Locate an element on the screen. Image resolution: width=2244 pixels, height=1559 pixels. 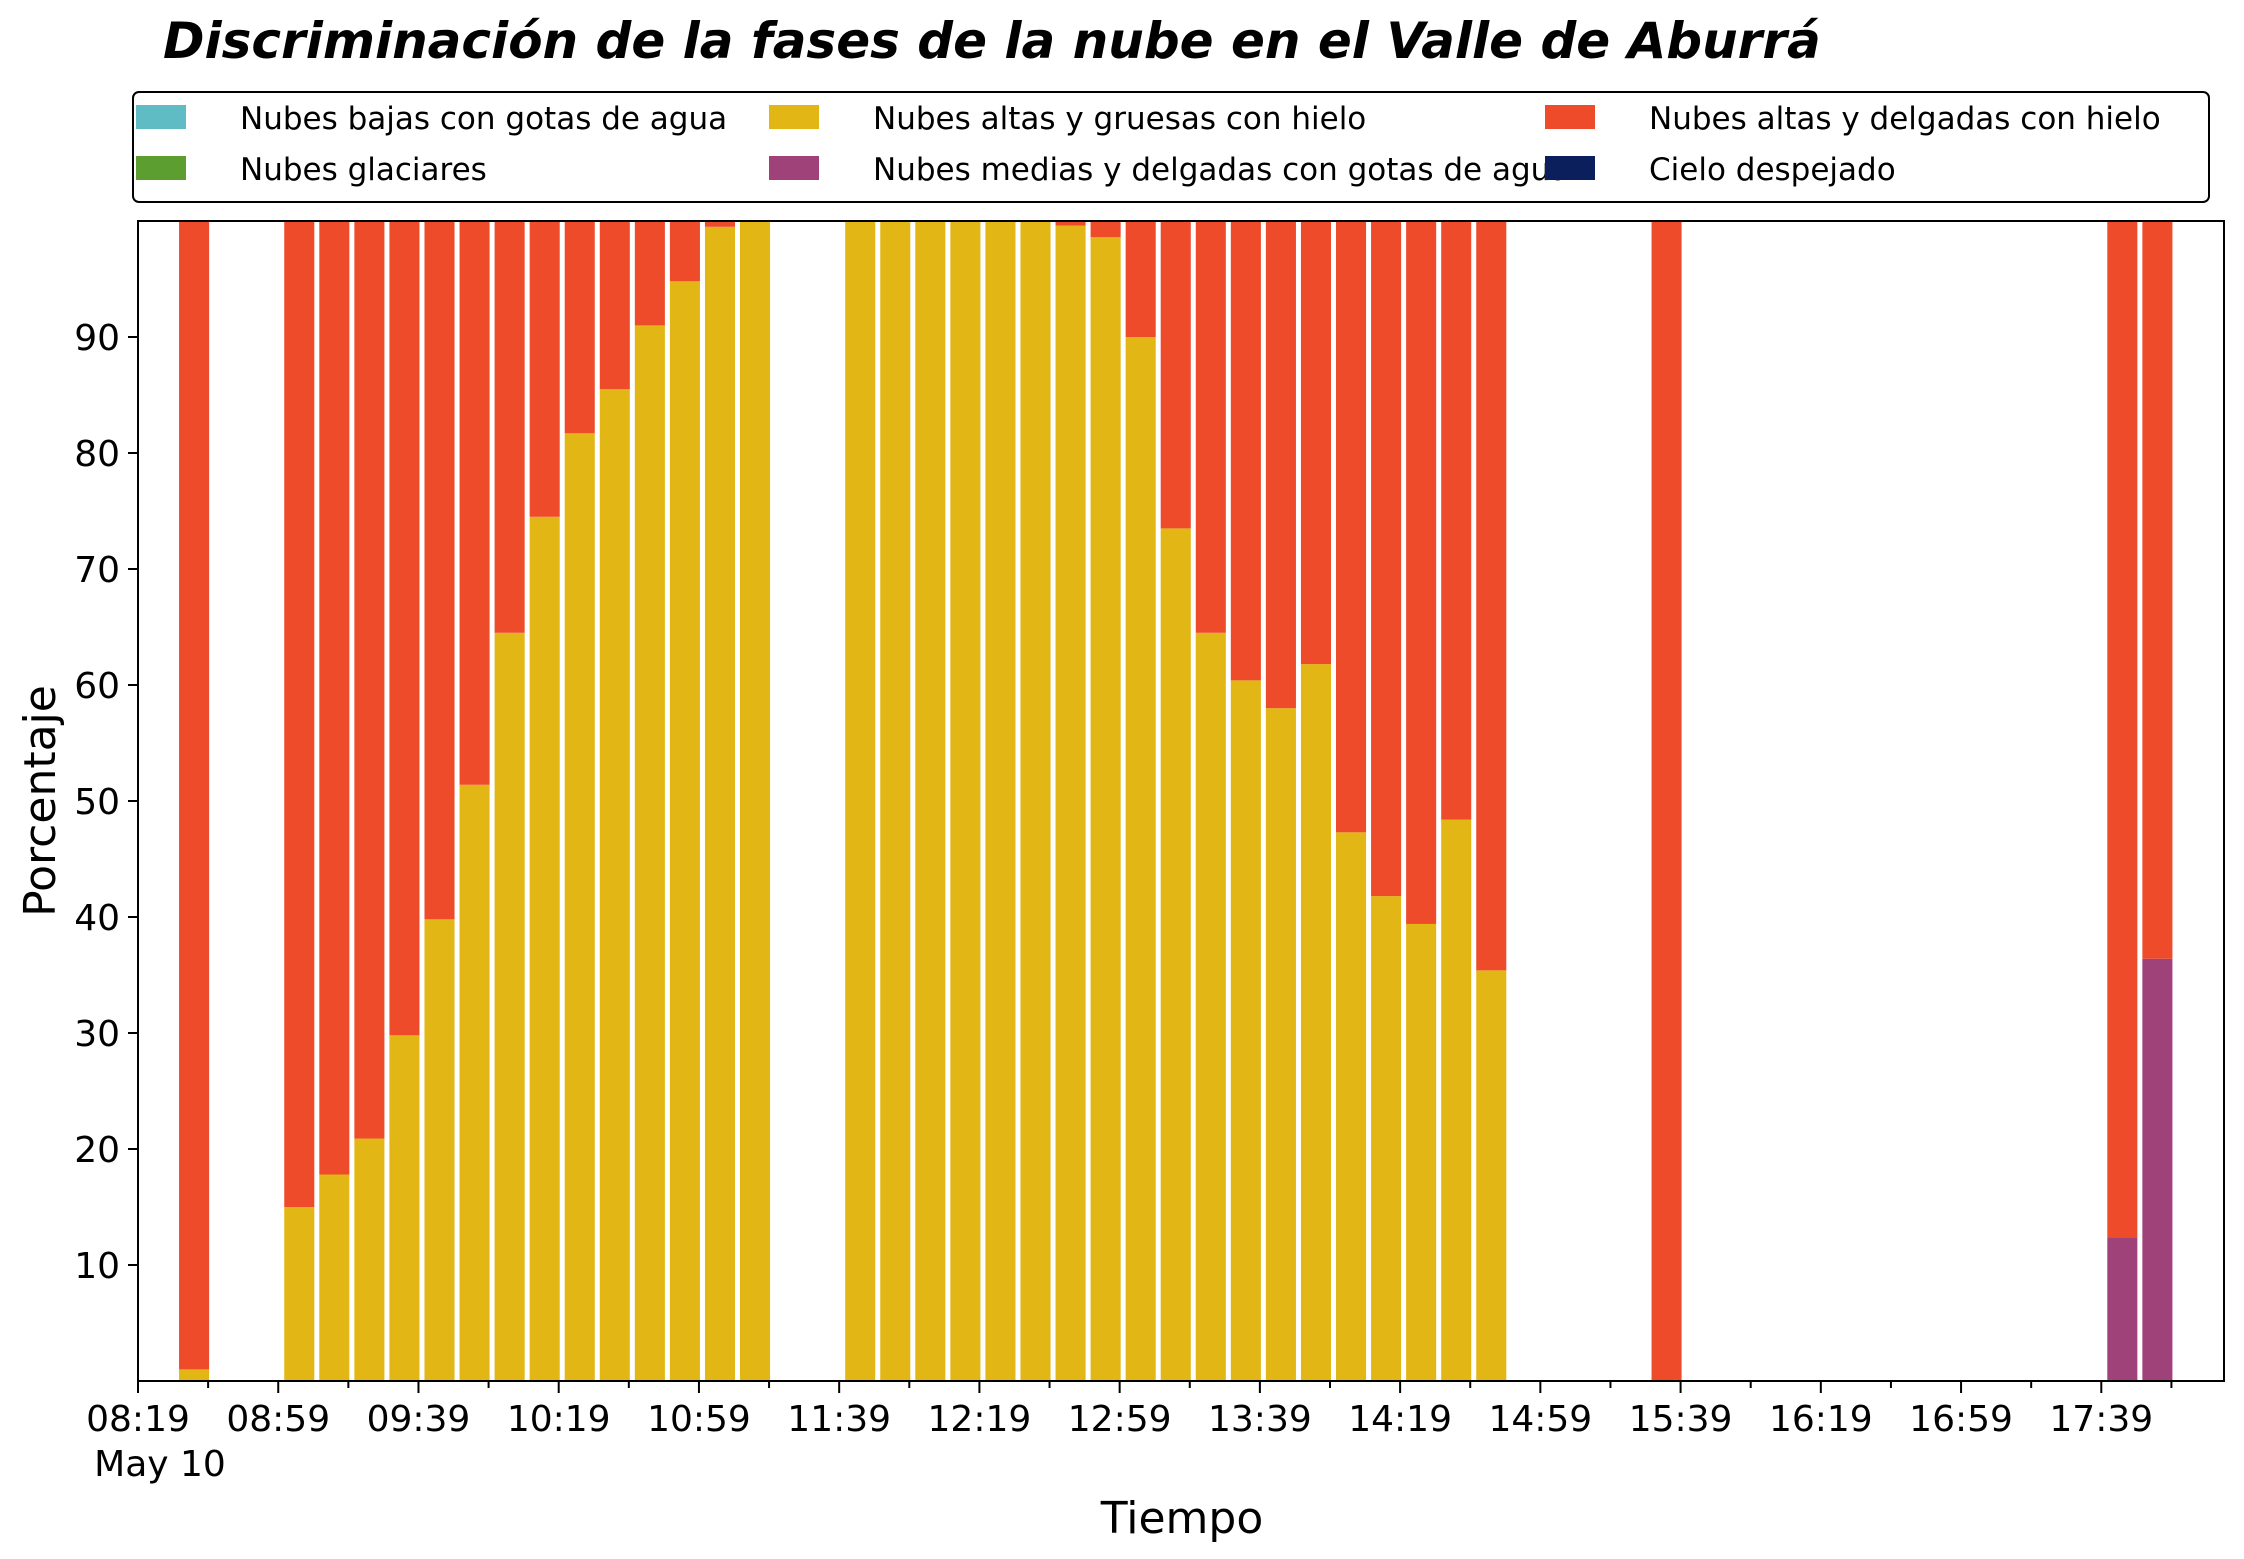
x-tick-label: 14:19 is located at coordinates (1400, 1419).